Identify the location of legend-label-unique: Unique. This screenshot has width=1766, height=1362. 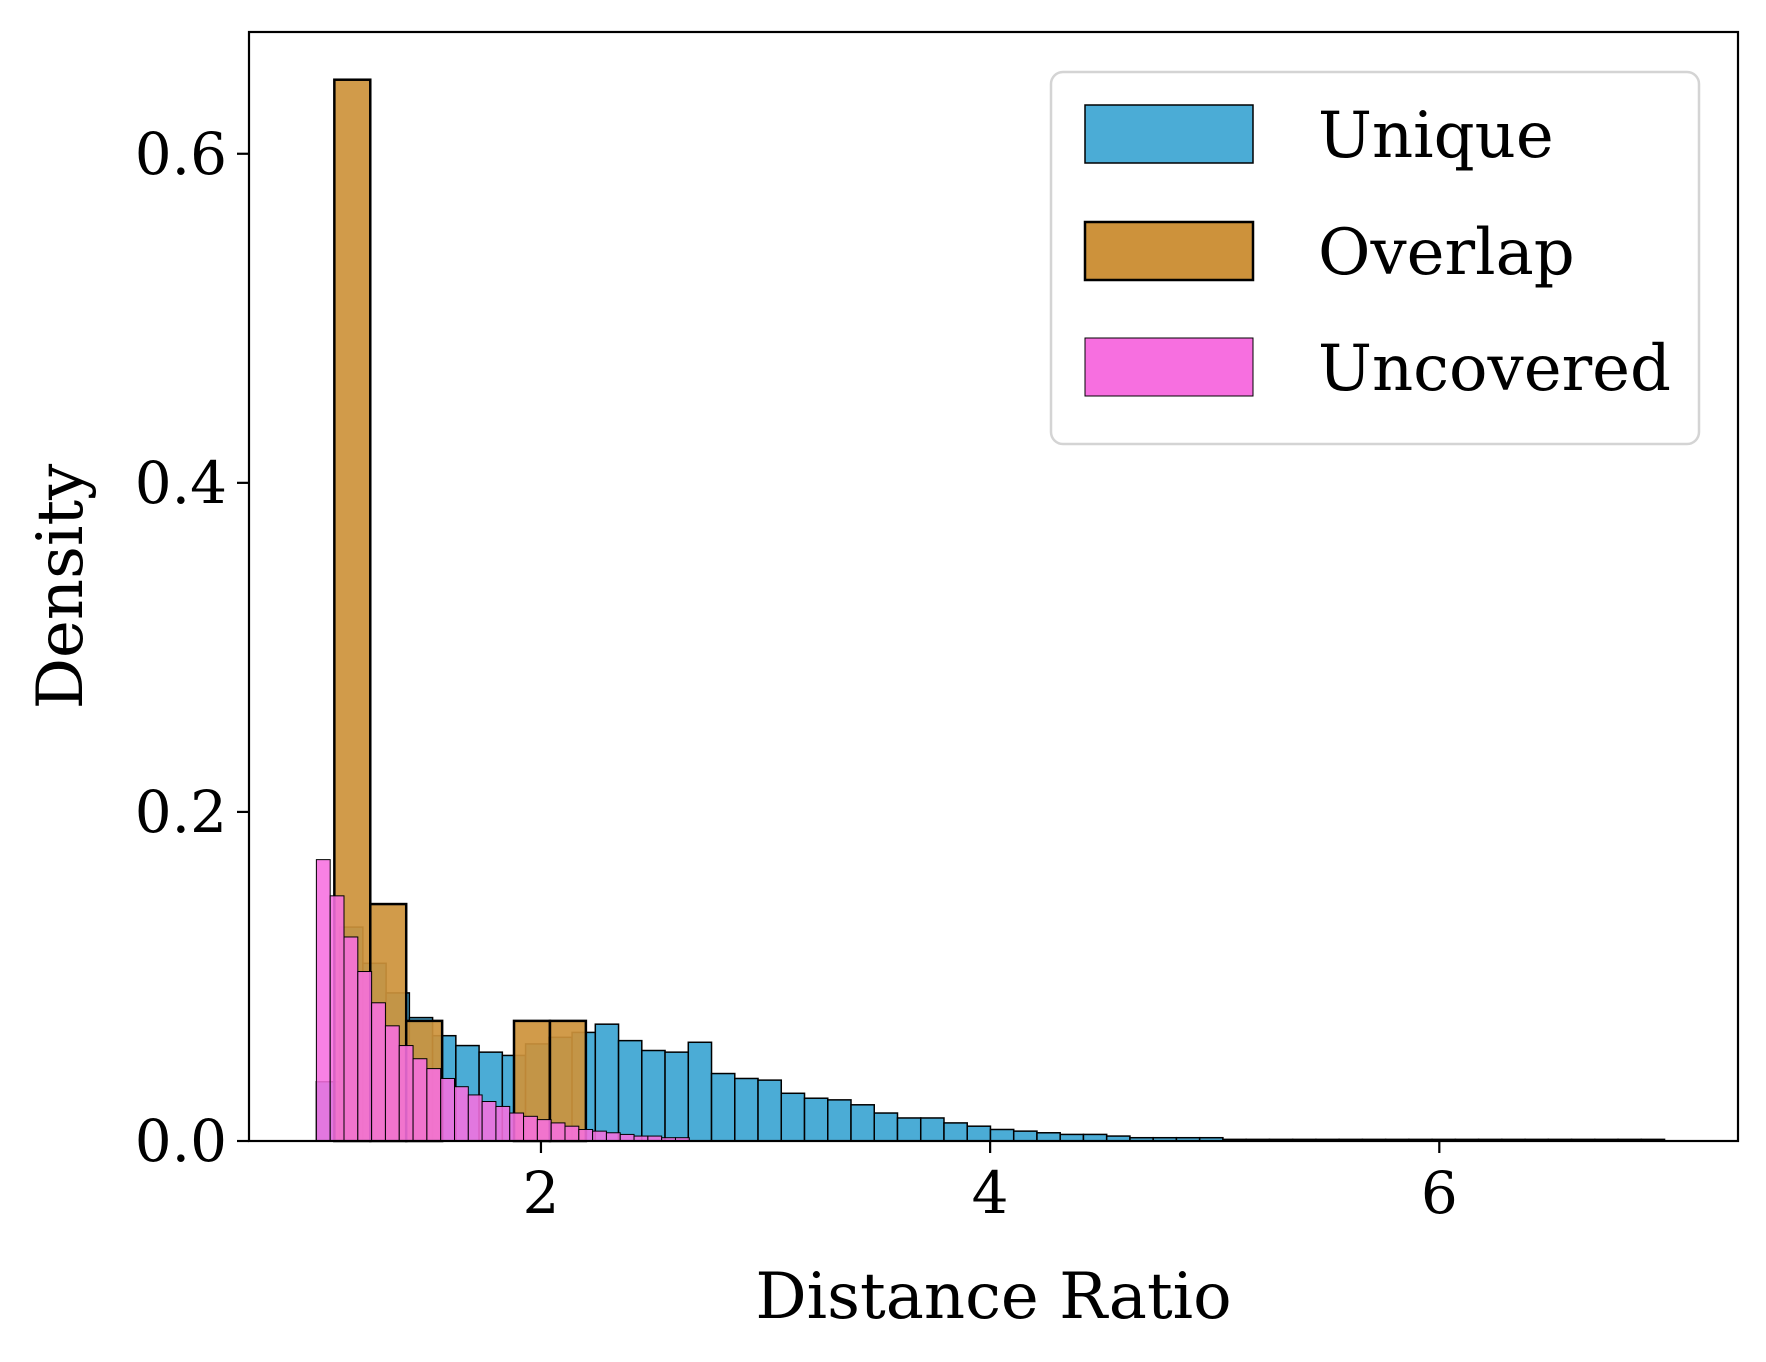
(1436, 136).